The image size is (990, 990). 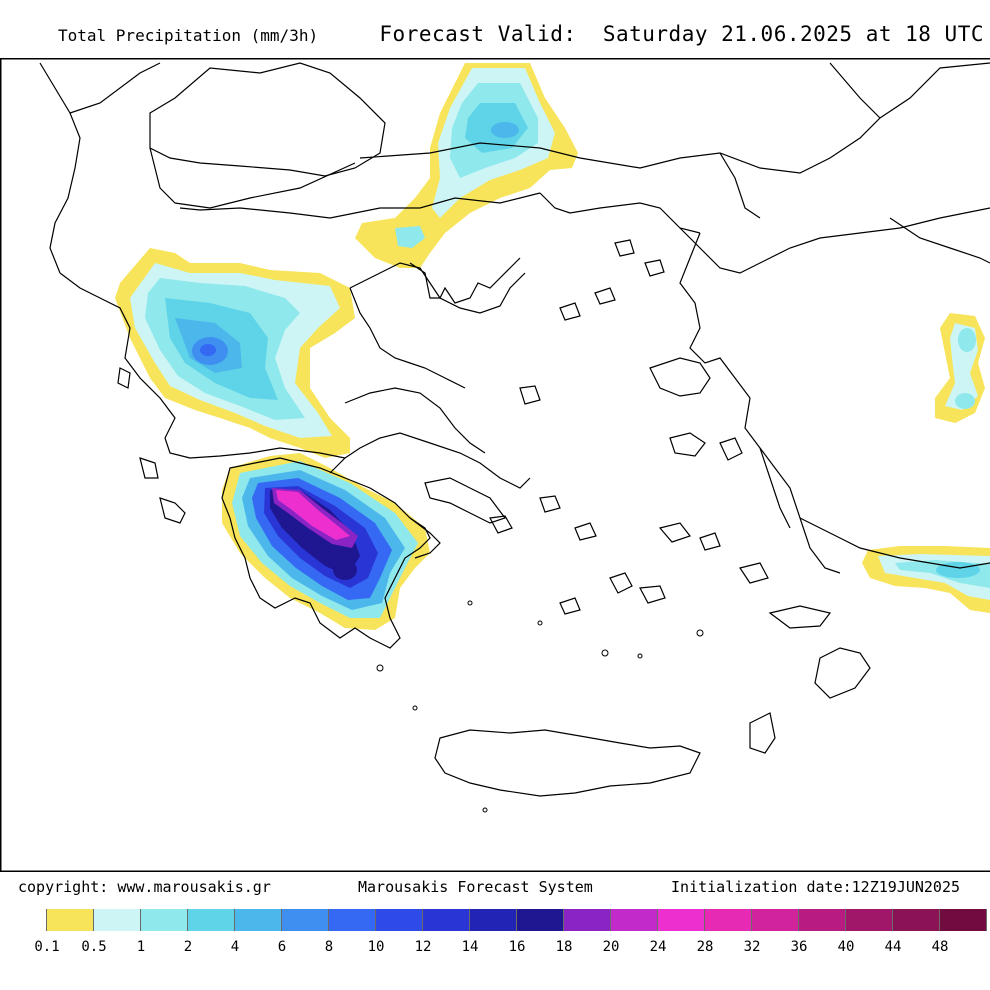 What do you see at coordinates (799, 947) in the screenshot?
I see `legend-tick-label: 36` at bounding box center [799, 947].